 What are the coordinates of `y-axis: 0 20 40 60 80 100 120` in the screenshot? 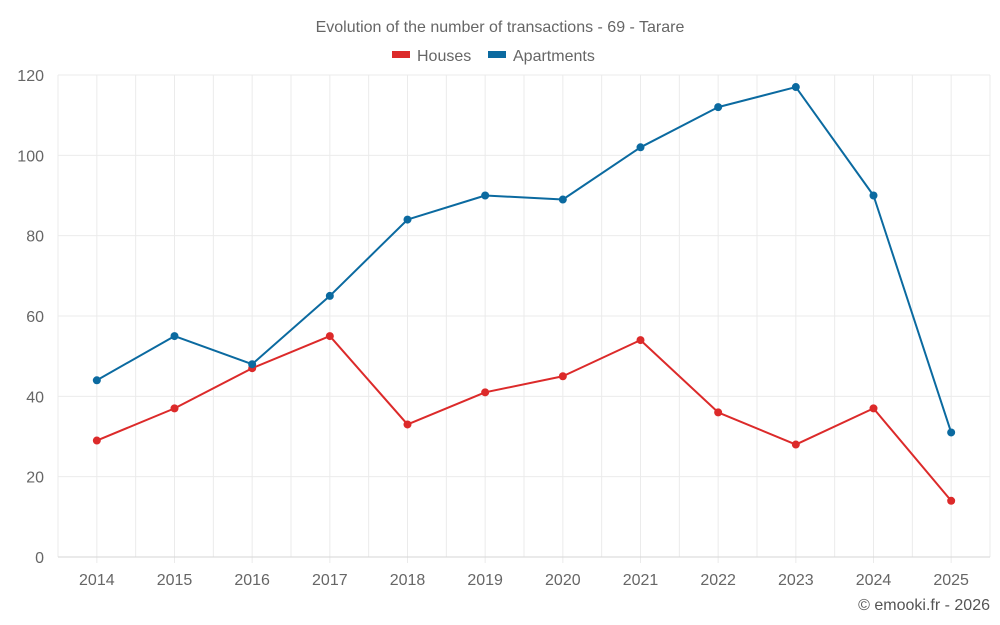 It's located at (30, 317).